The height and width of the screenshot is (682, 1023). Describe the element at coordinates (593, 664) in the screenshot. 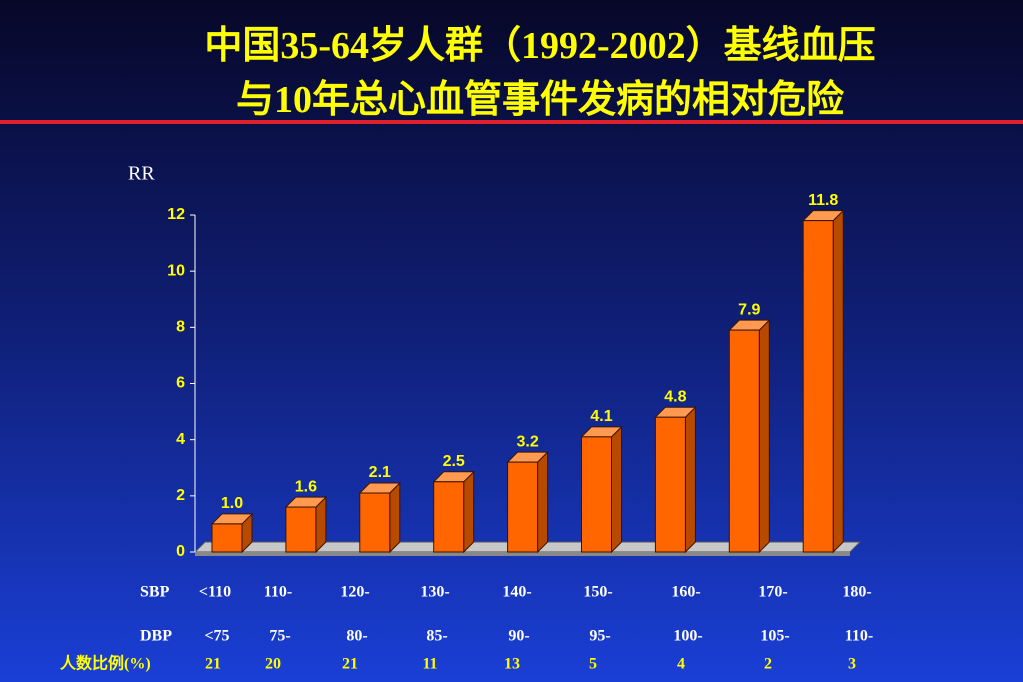

I see `proportion-value: 5` at that location.